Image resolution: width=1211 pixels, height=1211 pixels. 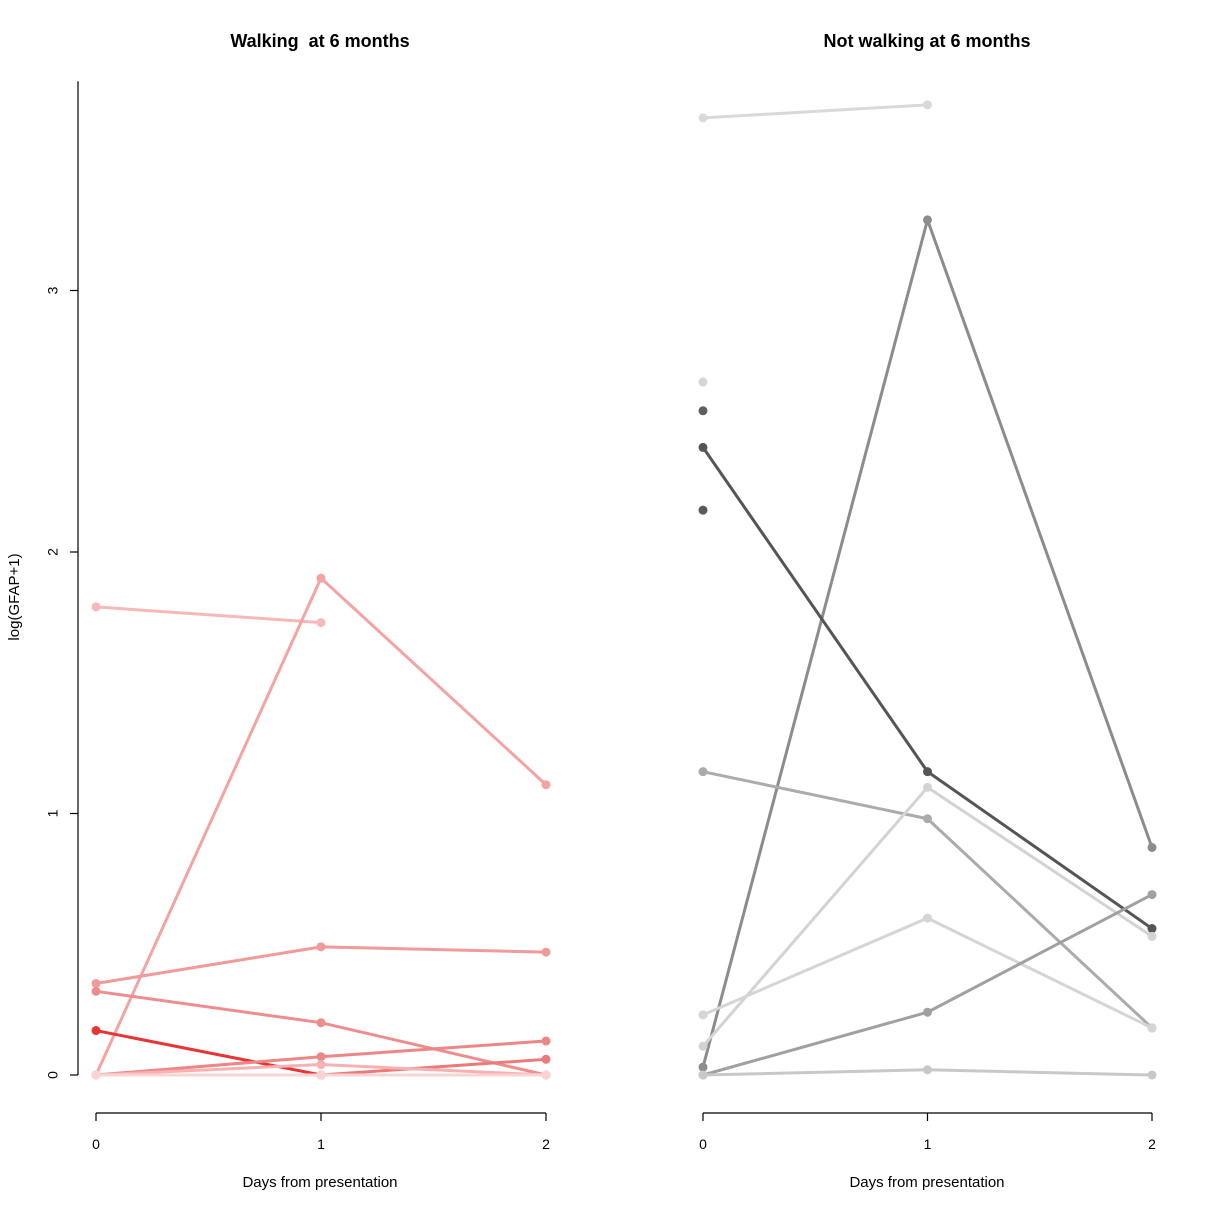 What do you see at coordinates (926, 1182) in the screenshot?
I see `x-axis-label-not-walking: Days from presentation` at bounding box center [926, 1182].